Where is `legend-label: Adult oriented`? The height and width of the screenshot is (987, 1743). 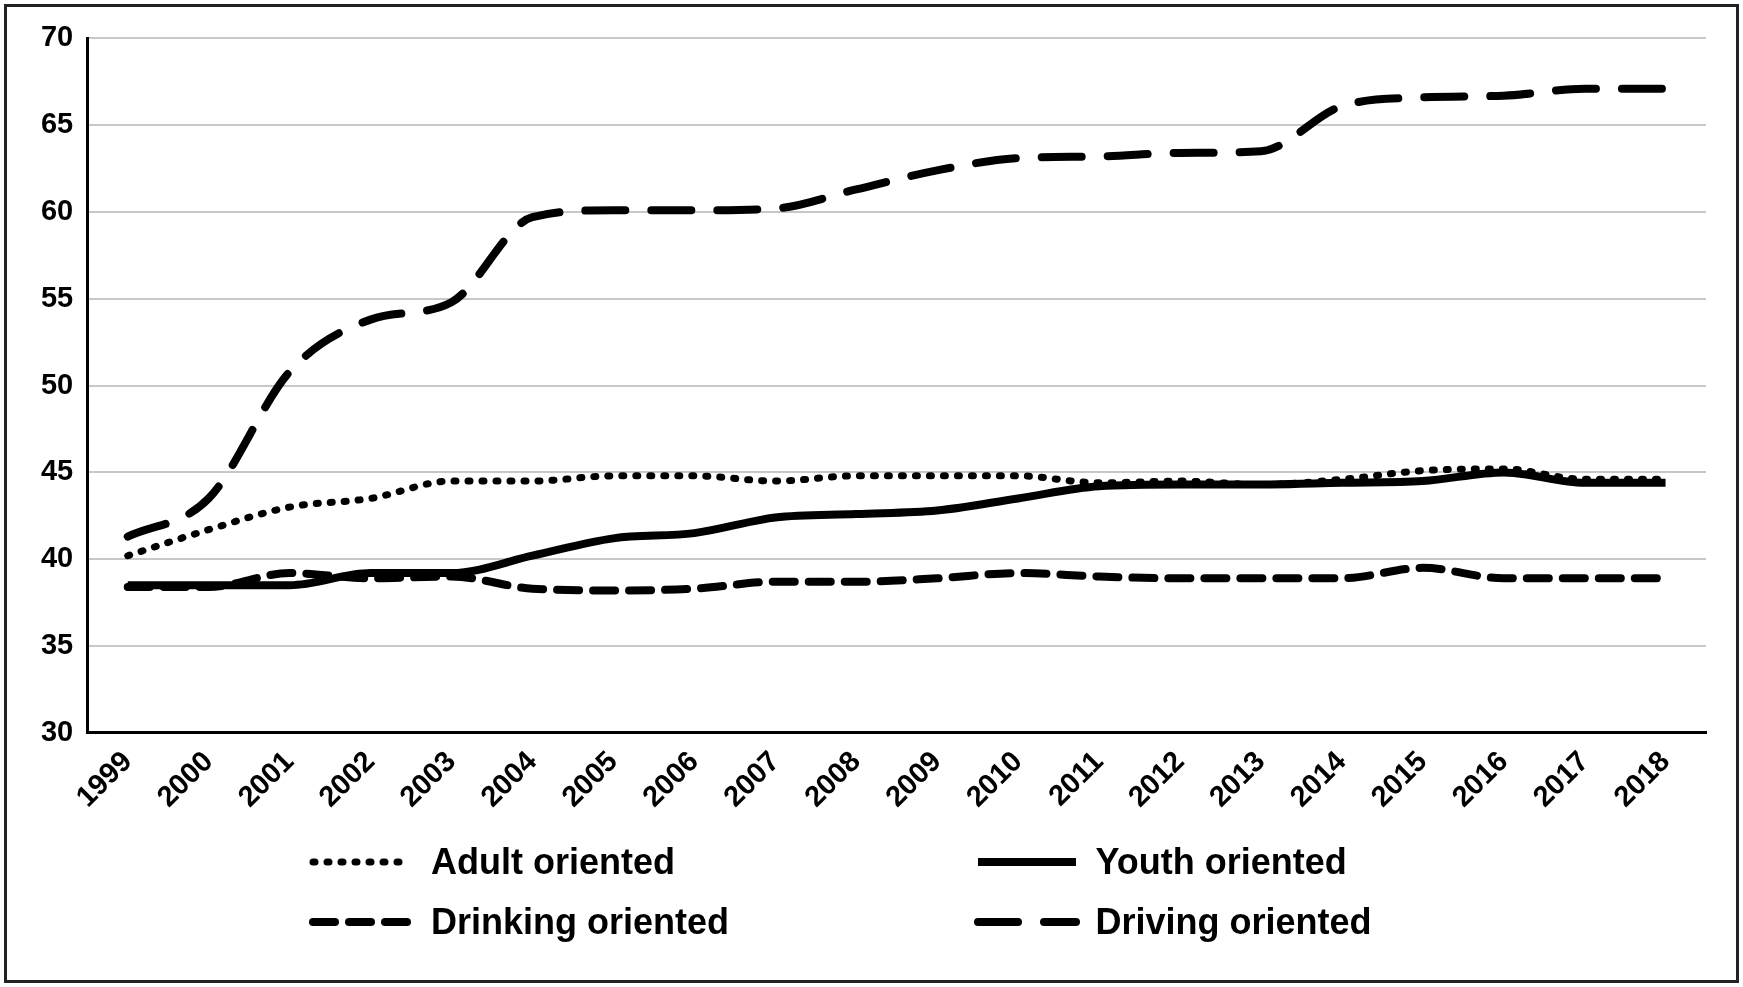 legend-label: Adult oriented is located at coordinates (553, 862).